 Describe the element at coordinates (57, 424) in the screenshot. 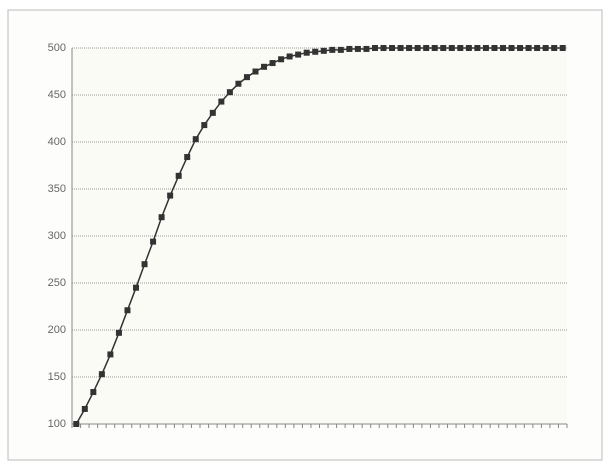

I see `y-tick-label: 100` at that location.